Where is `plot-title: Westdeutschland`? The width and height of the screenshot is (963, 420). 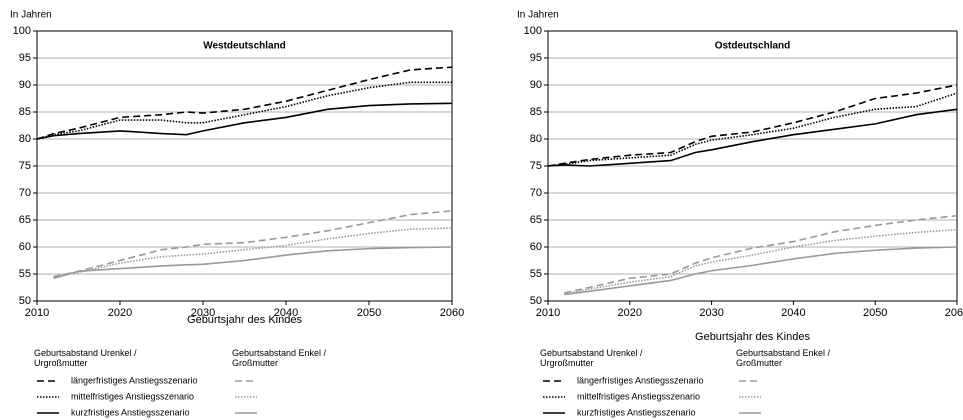
plot-title: Westdeutschland is located at coordinates (244, 46).